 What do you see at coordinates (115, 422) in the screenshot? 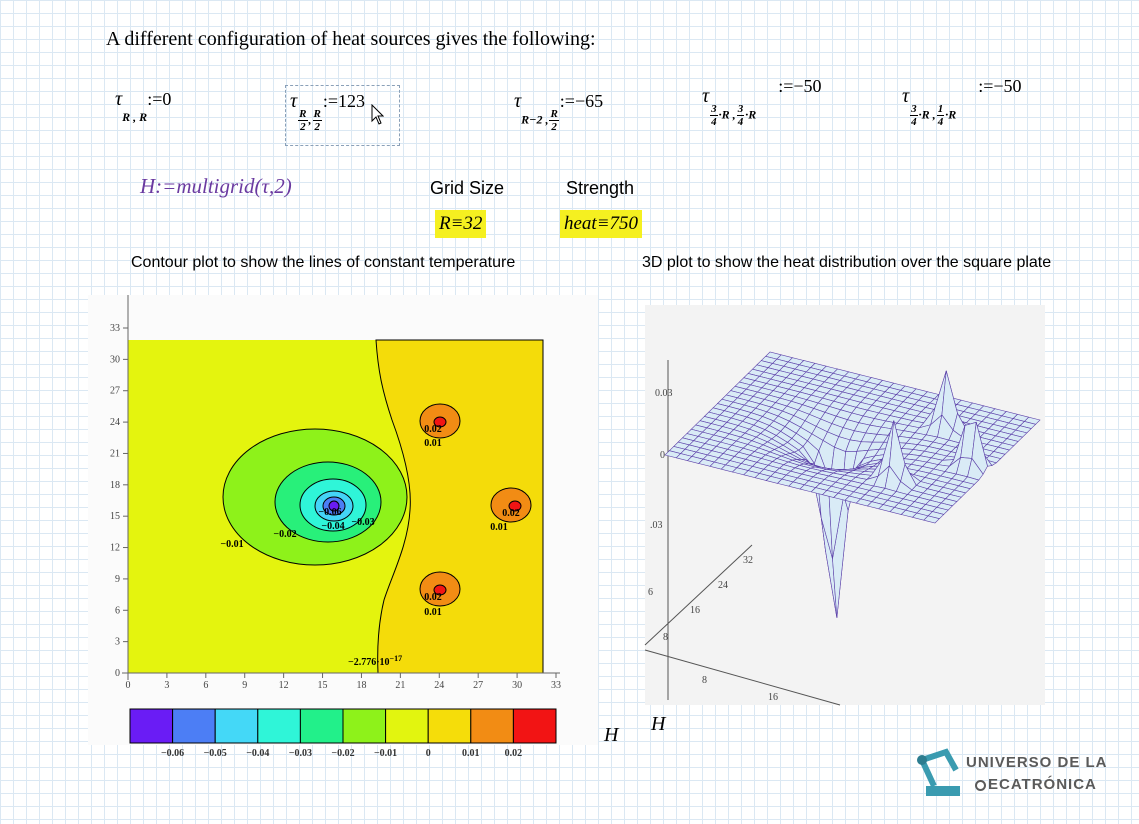
I see `y-tick-label: 24` at bounding box center [115, 422].